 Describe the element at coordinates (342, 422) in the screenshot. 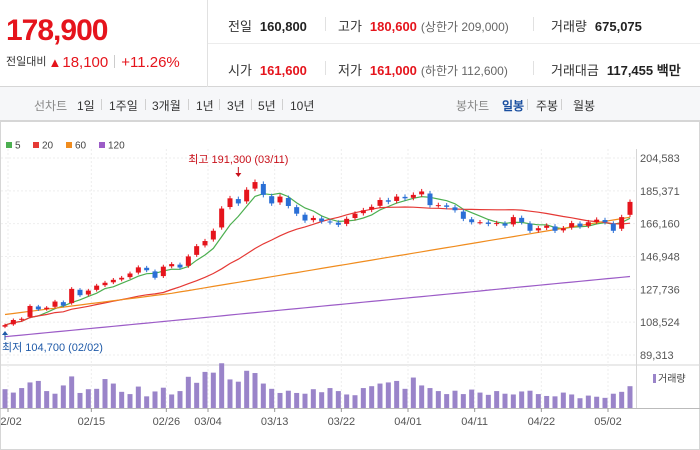

I see `x-tick-label: 03/22` at that location.